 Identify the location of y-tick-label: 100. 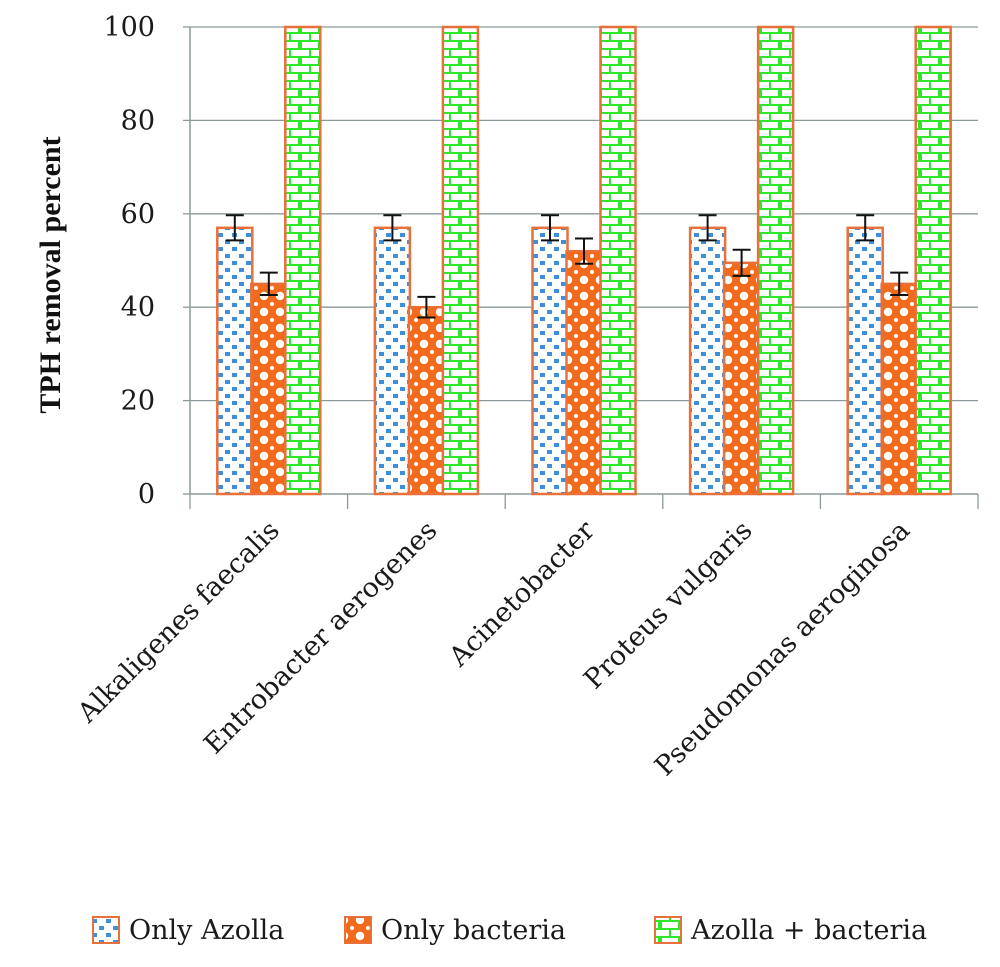
(129, 27).